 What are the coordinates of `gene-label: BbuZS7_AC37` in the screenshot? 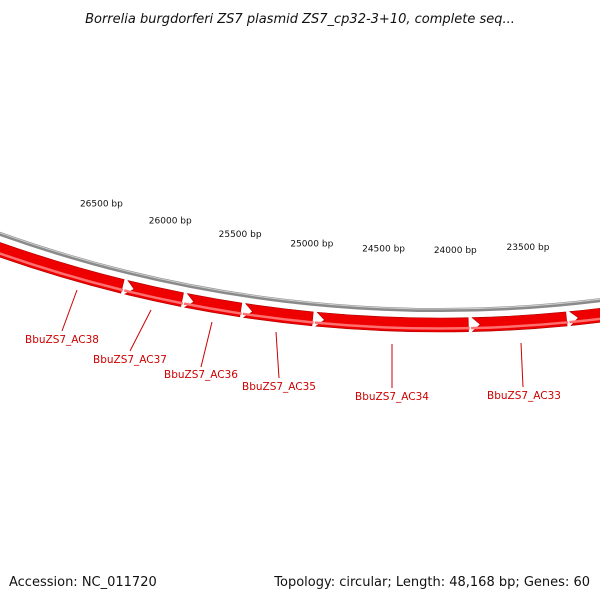 It's located at (130, 360).